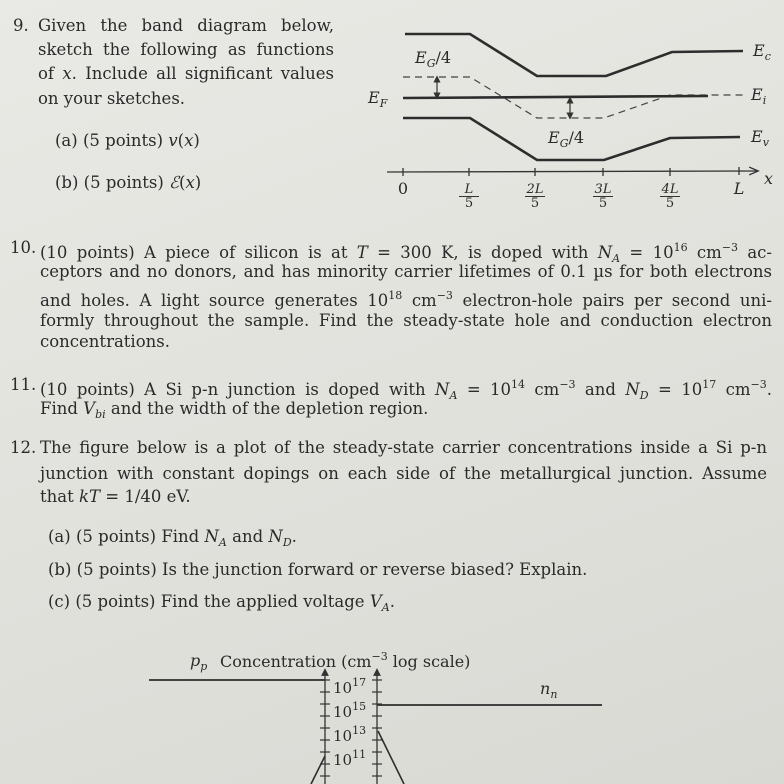  I want to click on tick-label-1e13: 1013, so click(349, 733).